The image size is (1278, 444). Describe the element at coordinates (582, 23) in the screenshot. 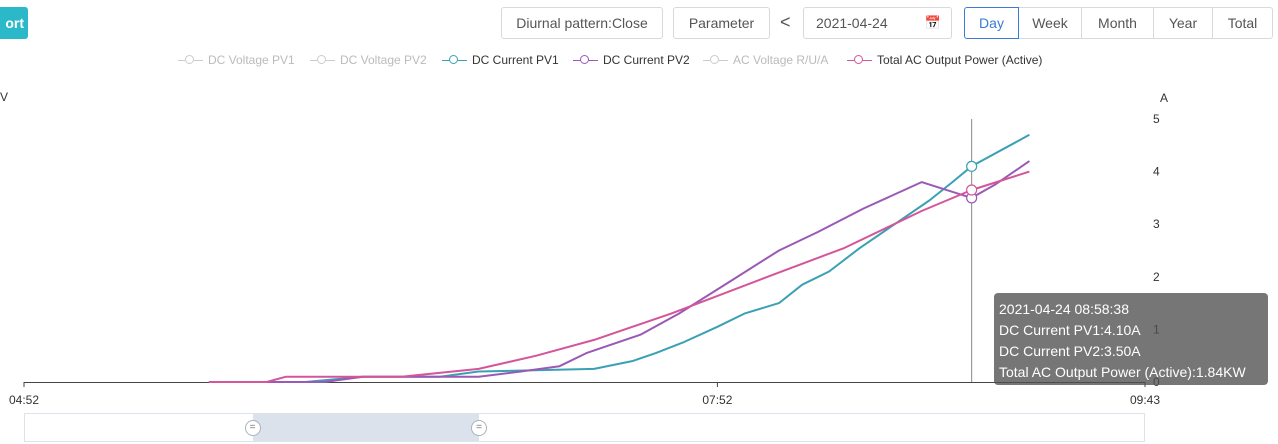

I see `diurnal-pattern-button: Diurnal pattern:Close` at that location.